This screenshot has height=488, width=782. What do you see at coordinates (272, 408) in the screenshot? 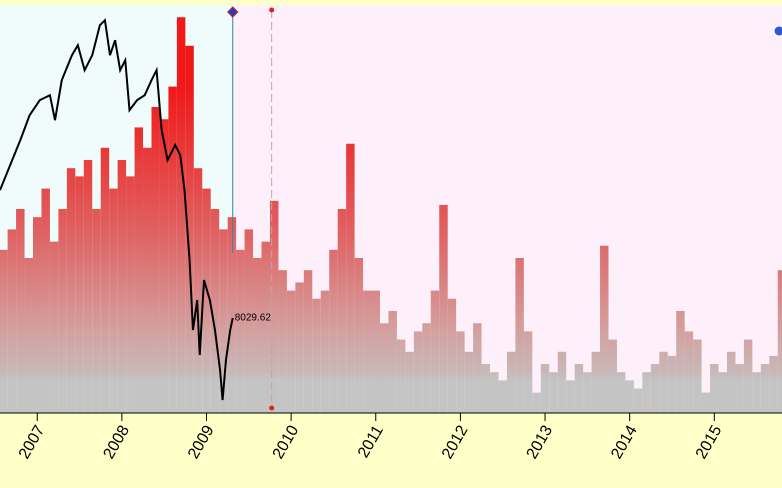
I see `reference-dot` at bounding box center [272, 408].